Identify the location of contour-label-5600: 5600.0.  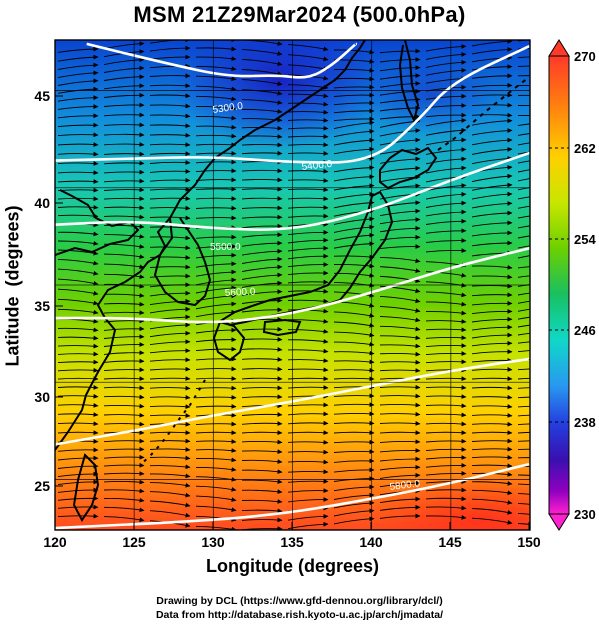
(241, 292).